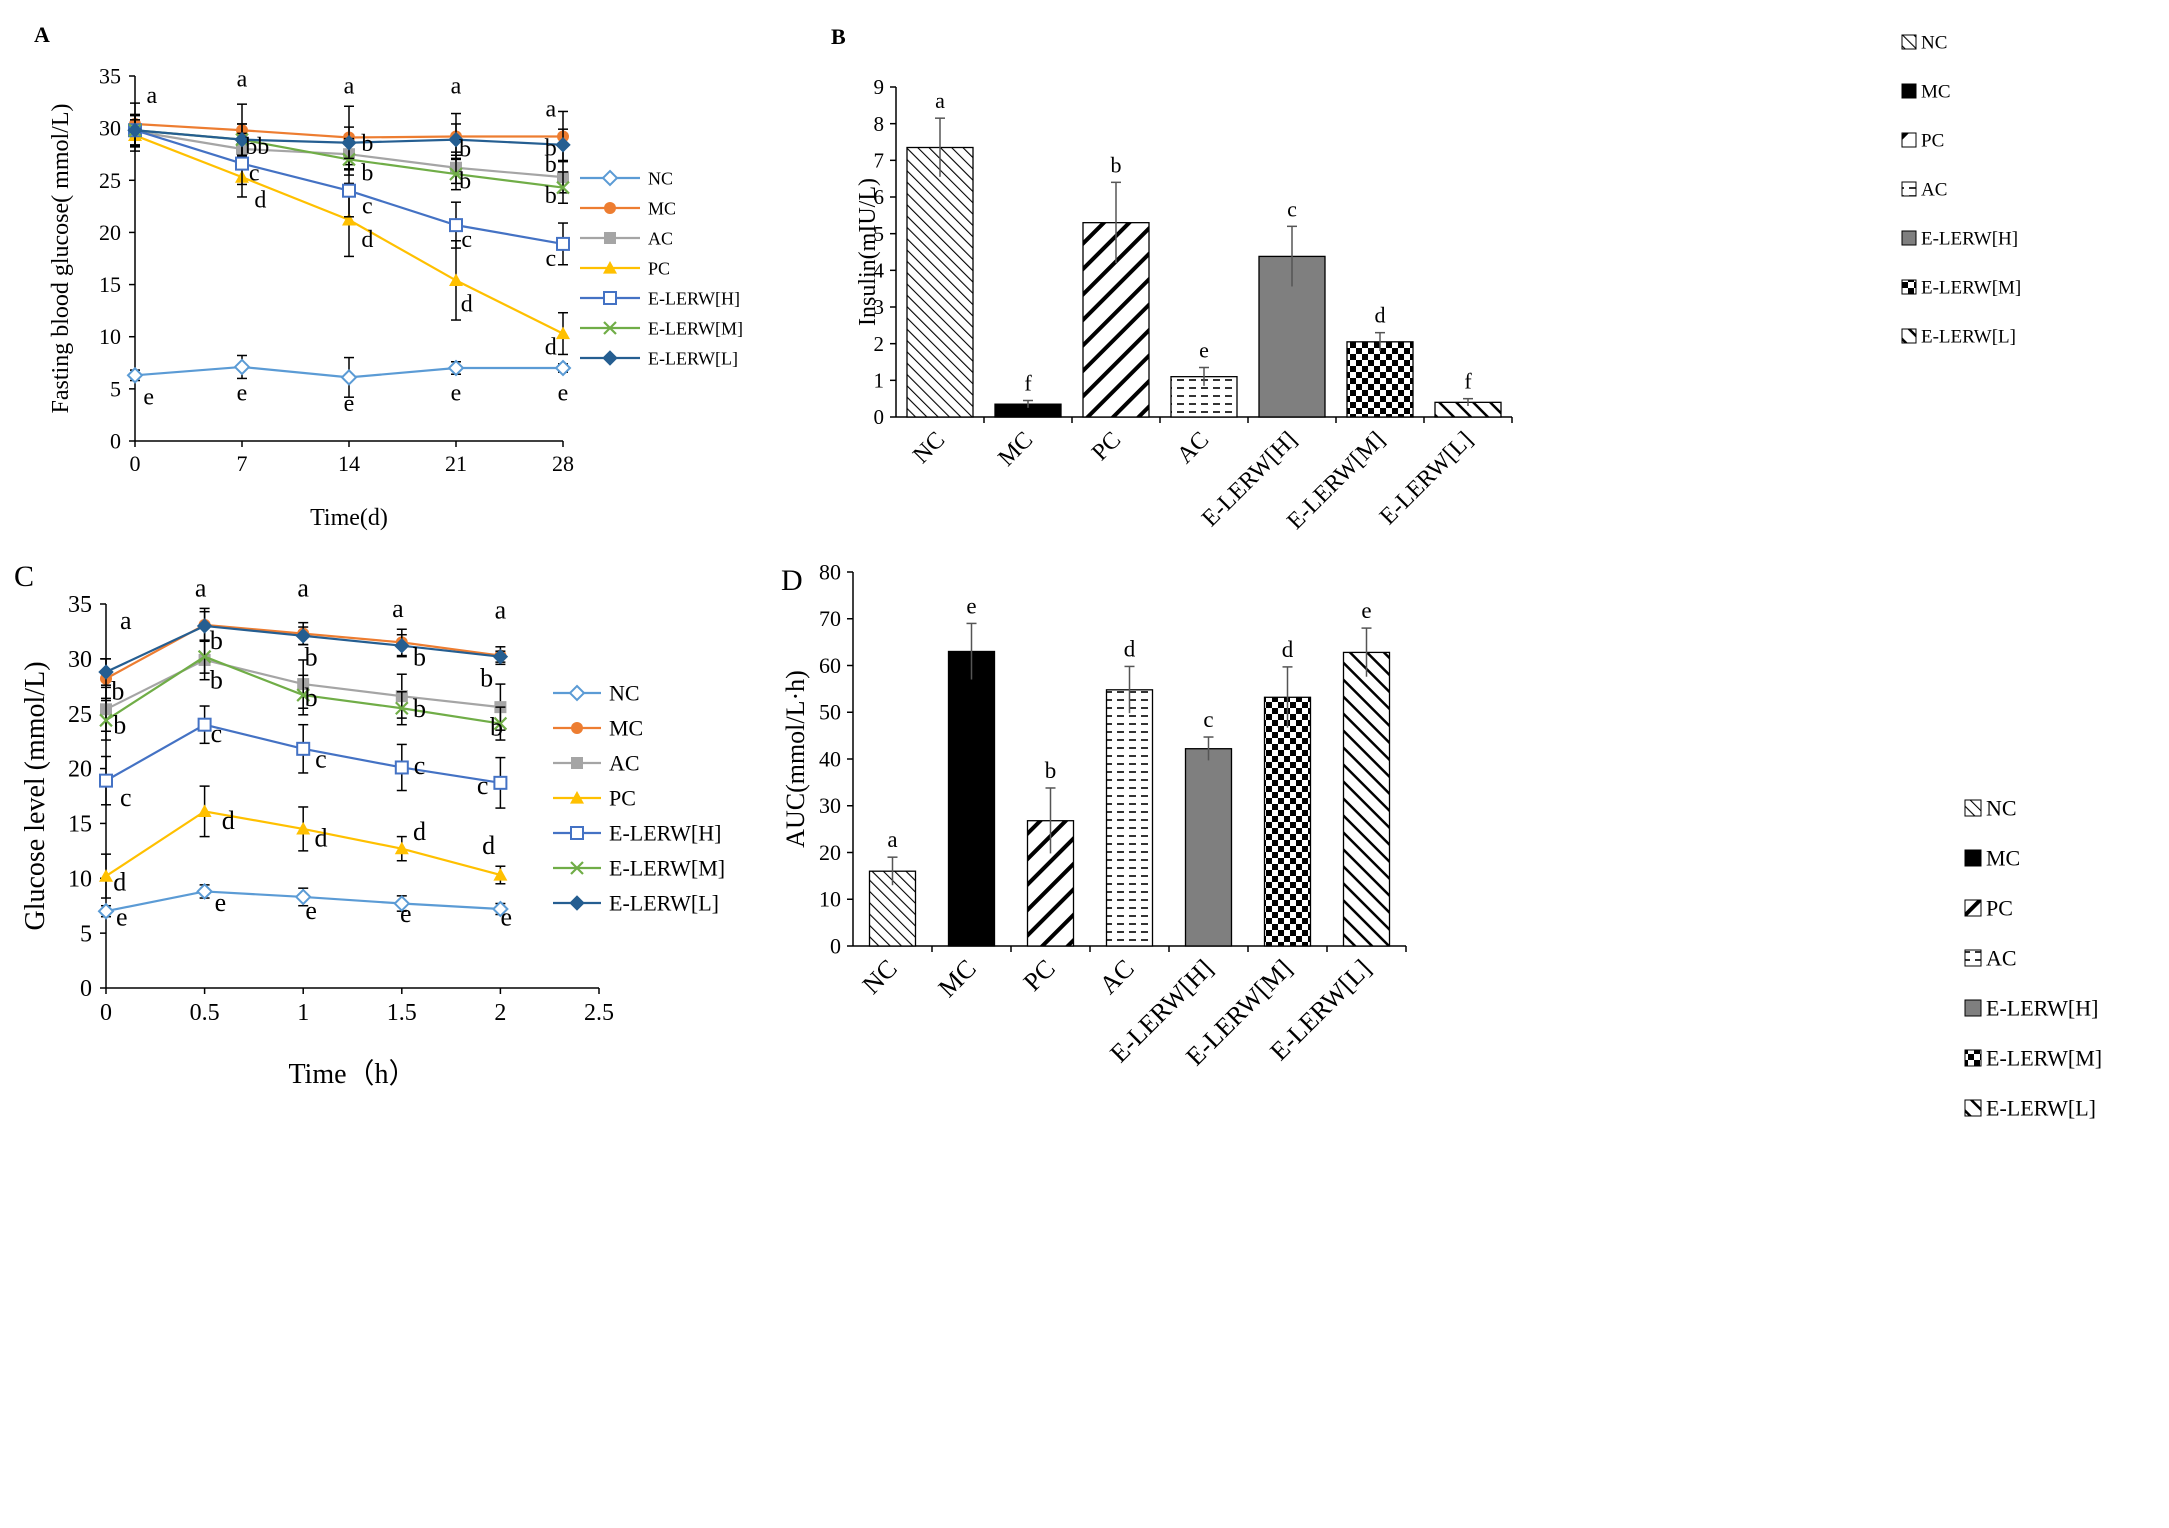  What do you see at coordinates (1366, 799) in the screenshot?
I see `bar` at bounding box center [1366, 799].